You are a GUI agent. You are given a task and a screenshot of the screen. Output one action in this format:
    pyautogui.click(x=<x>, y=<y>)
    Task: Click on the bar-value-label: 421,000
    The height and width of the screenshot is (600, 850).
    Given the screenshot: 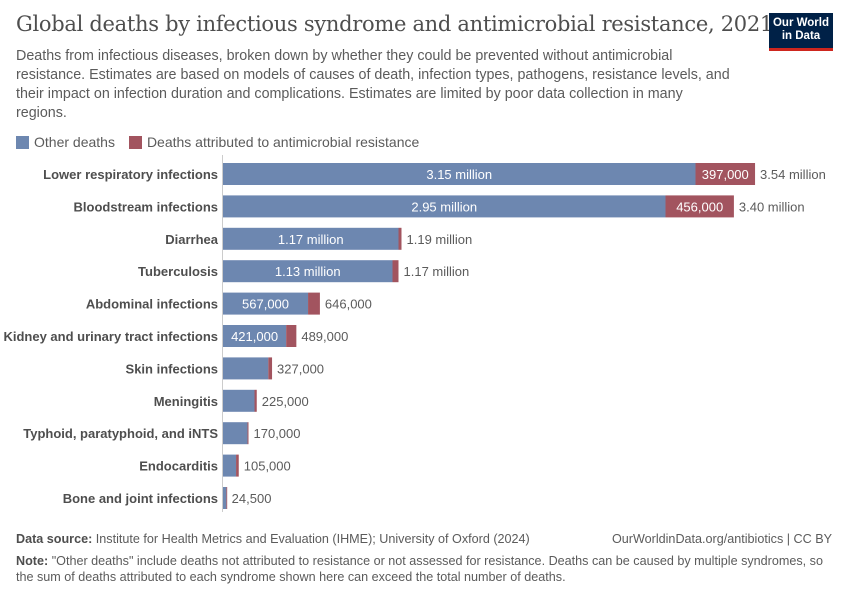 What is the action you would take?
    pyautogui.click(x=254, y=336)
    